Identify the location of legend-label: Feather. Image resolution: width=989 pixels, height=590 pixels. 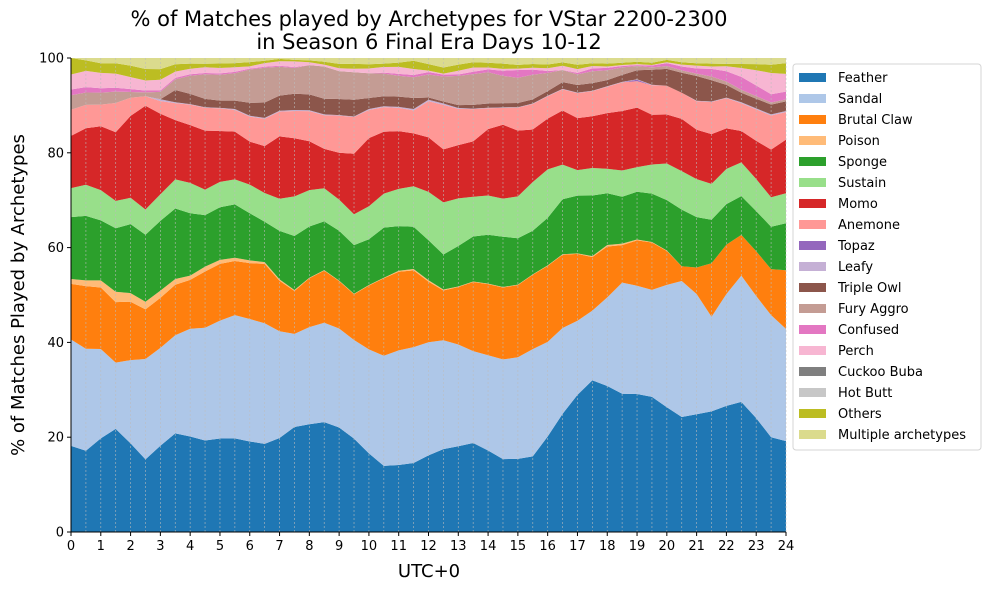
(863, 78).